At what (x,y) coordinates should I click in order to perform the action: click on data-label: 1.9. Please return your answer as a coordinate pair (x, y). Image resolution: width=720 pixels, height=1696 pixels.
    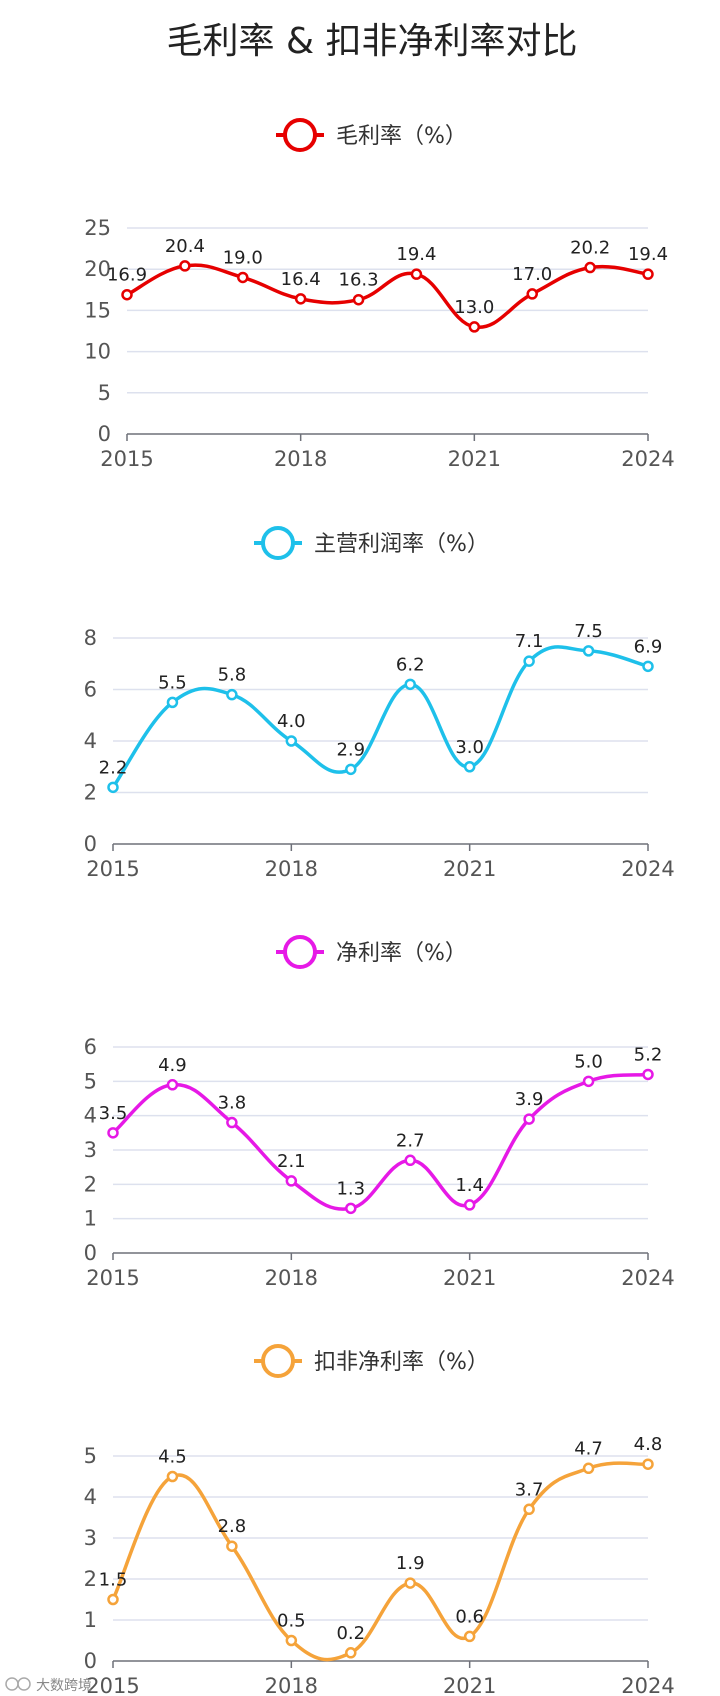
    Looking at the image, I should click on (410, 1563).